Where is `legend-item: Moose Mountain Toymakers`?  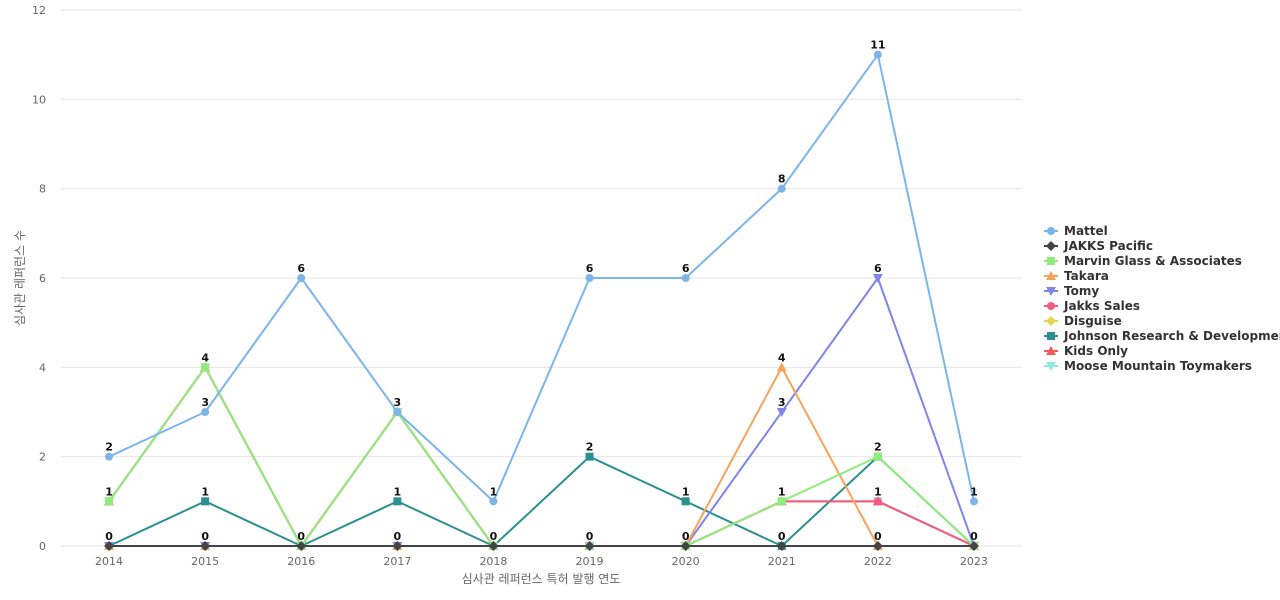 legend-item: Moose Mountain Toymakers is located at coordinates (1148, 366).